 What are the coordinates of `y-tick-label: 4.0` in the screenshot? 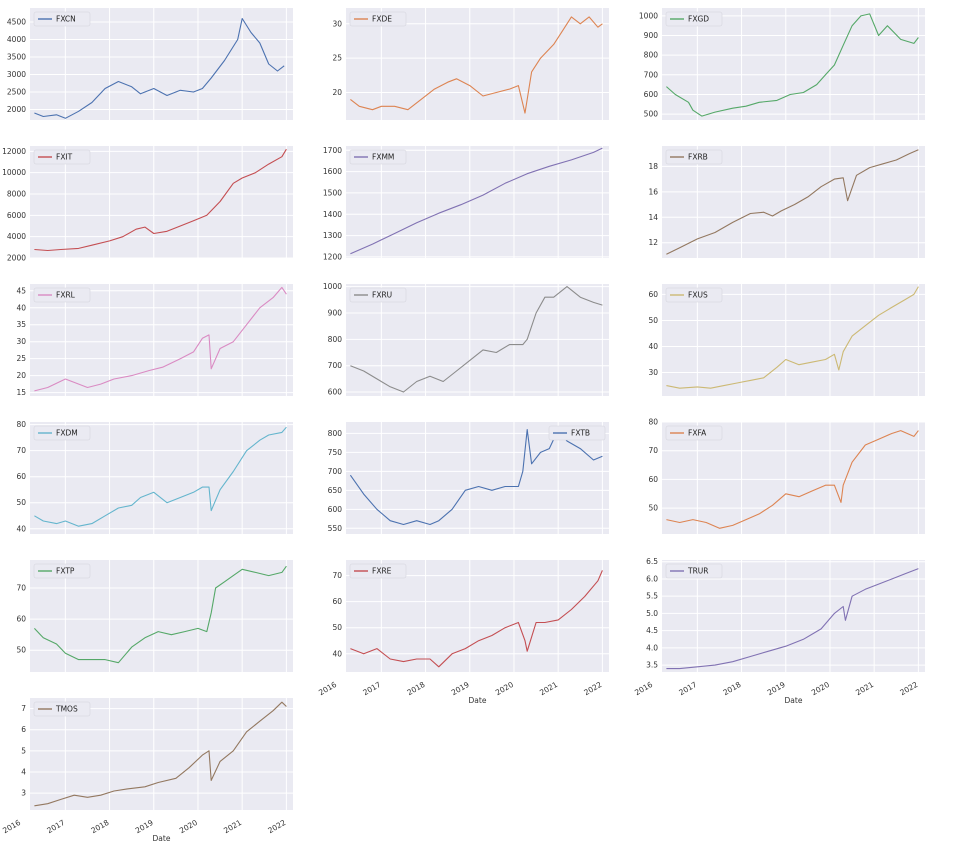 It's located at (652, 647).